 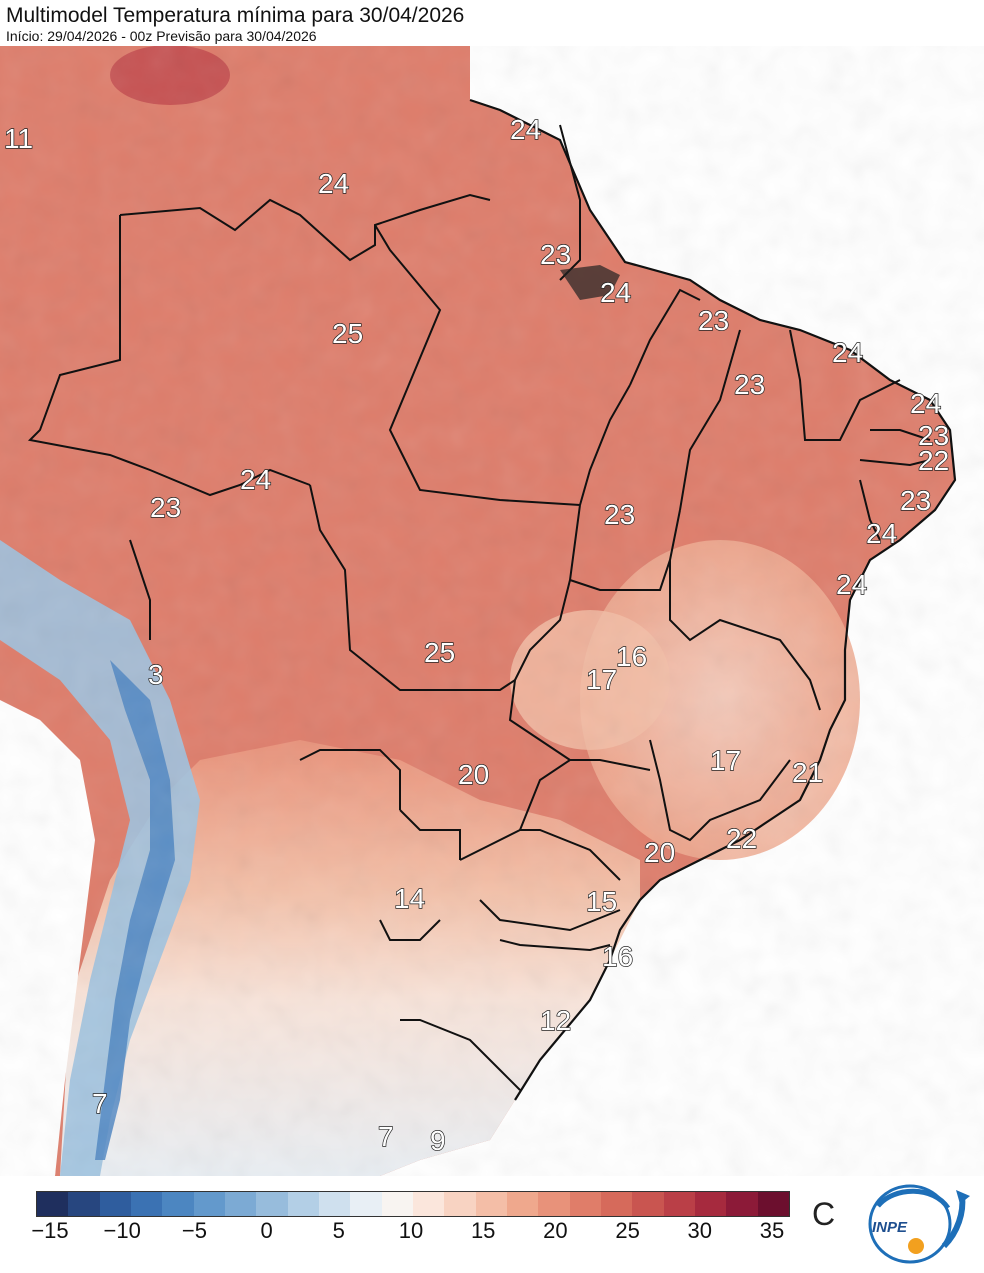 I want to click on color-scale-tick: 35, so click(x=772, y=1230).